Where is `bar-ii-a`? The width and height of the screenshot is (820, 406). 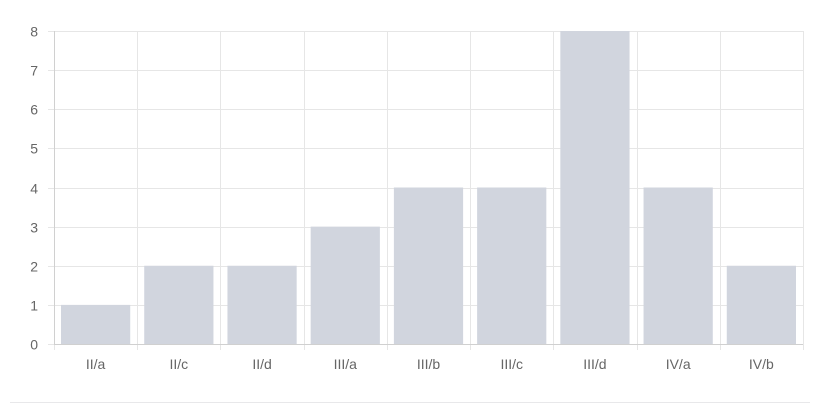
bar-ii-a is located at coordinates (96, 324).